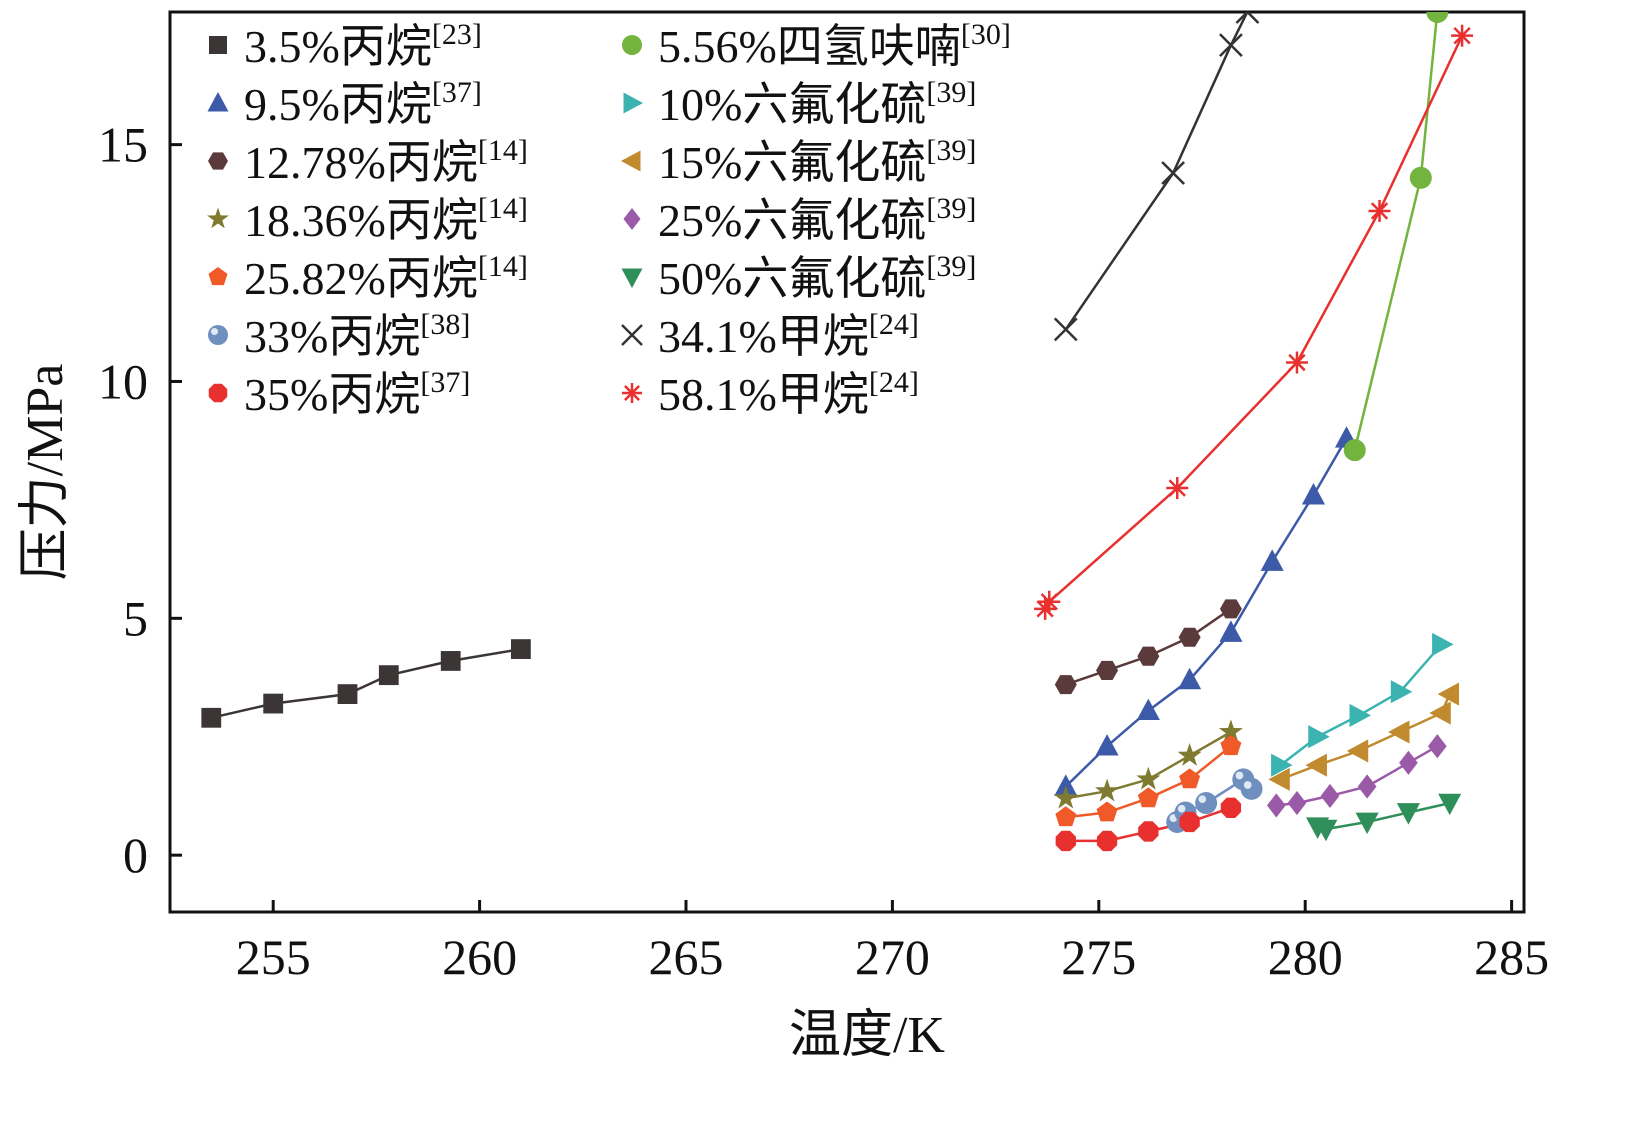 The image size is (1635, 1121). Describe the element at coordinates (986, 34) in the screenshot. I see `legend-ref-7: [30]` at that location.